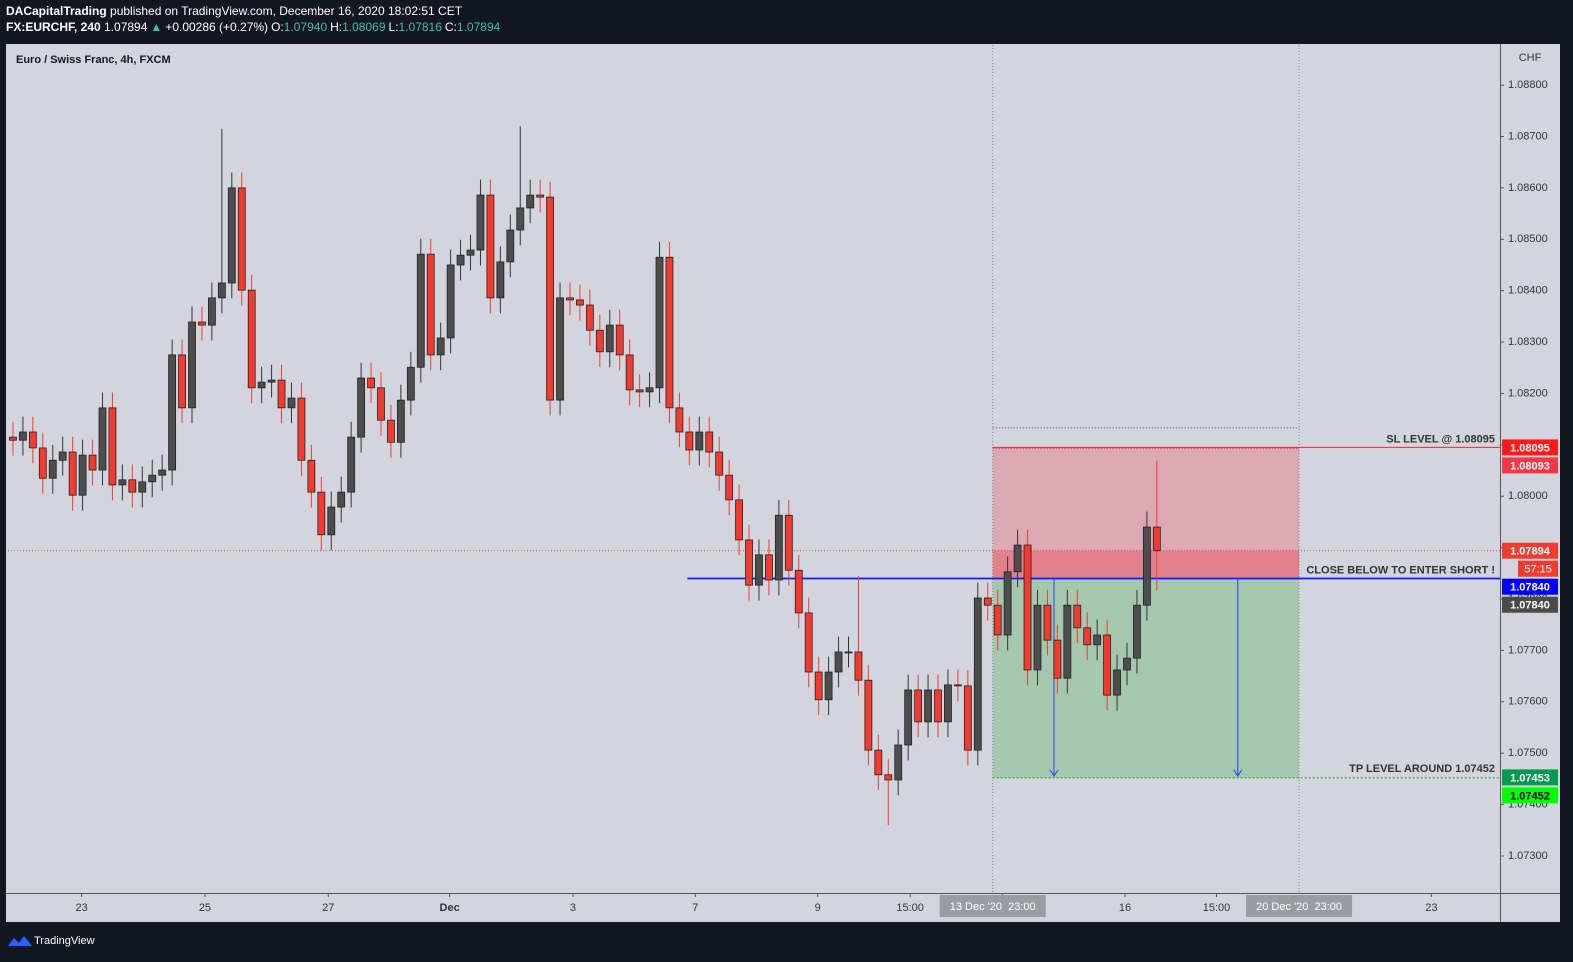 This screenshot has height=962, width=1573. What do you see at coordinates (126, 27) in the screenshot?
I see `last: 1.07894` at bounding box center [126, 27].